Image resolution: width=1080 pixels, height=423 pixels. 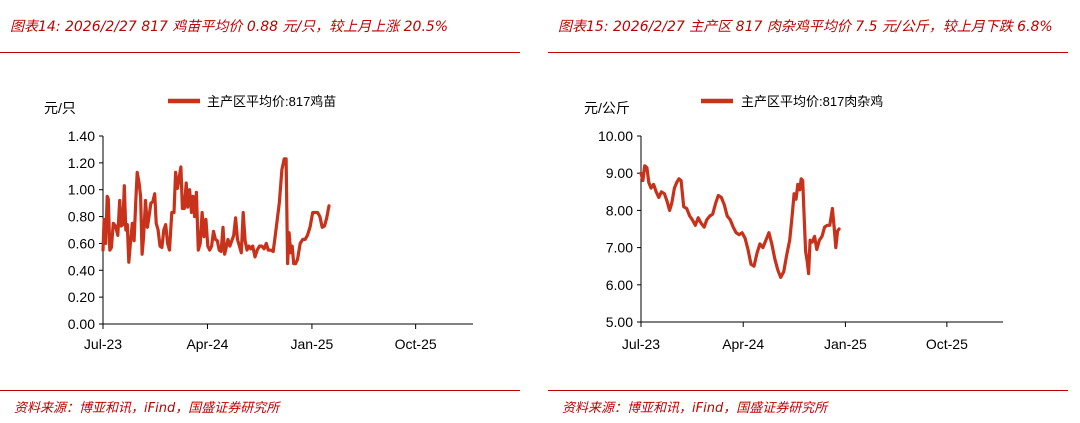 What do you see at coordinates (81, 163) in the screenshot?
I see `y-tick-label: 1.20` at bounding box center [81, 163].